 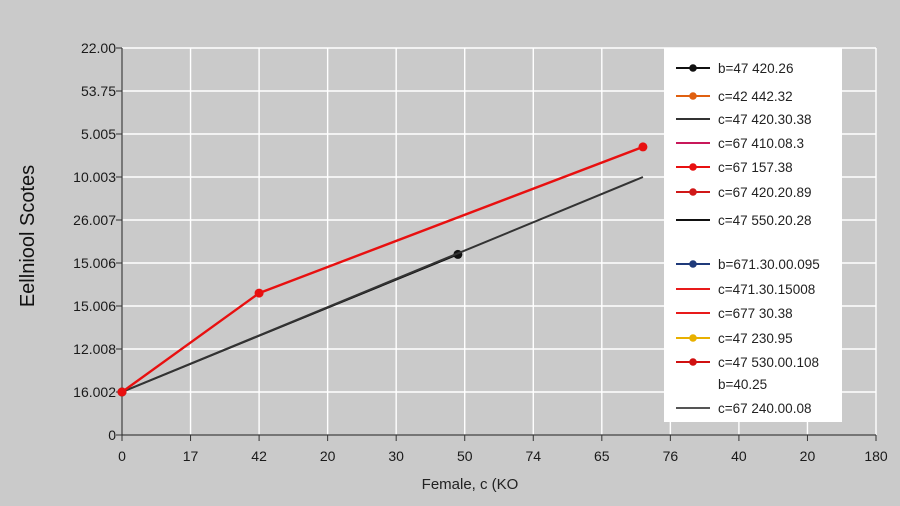 What do you see at coordinates (259, 456) in the screenshot?
I see `x-tick-label: 42` at bounding box center [259, 456].